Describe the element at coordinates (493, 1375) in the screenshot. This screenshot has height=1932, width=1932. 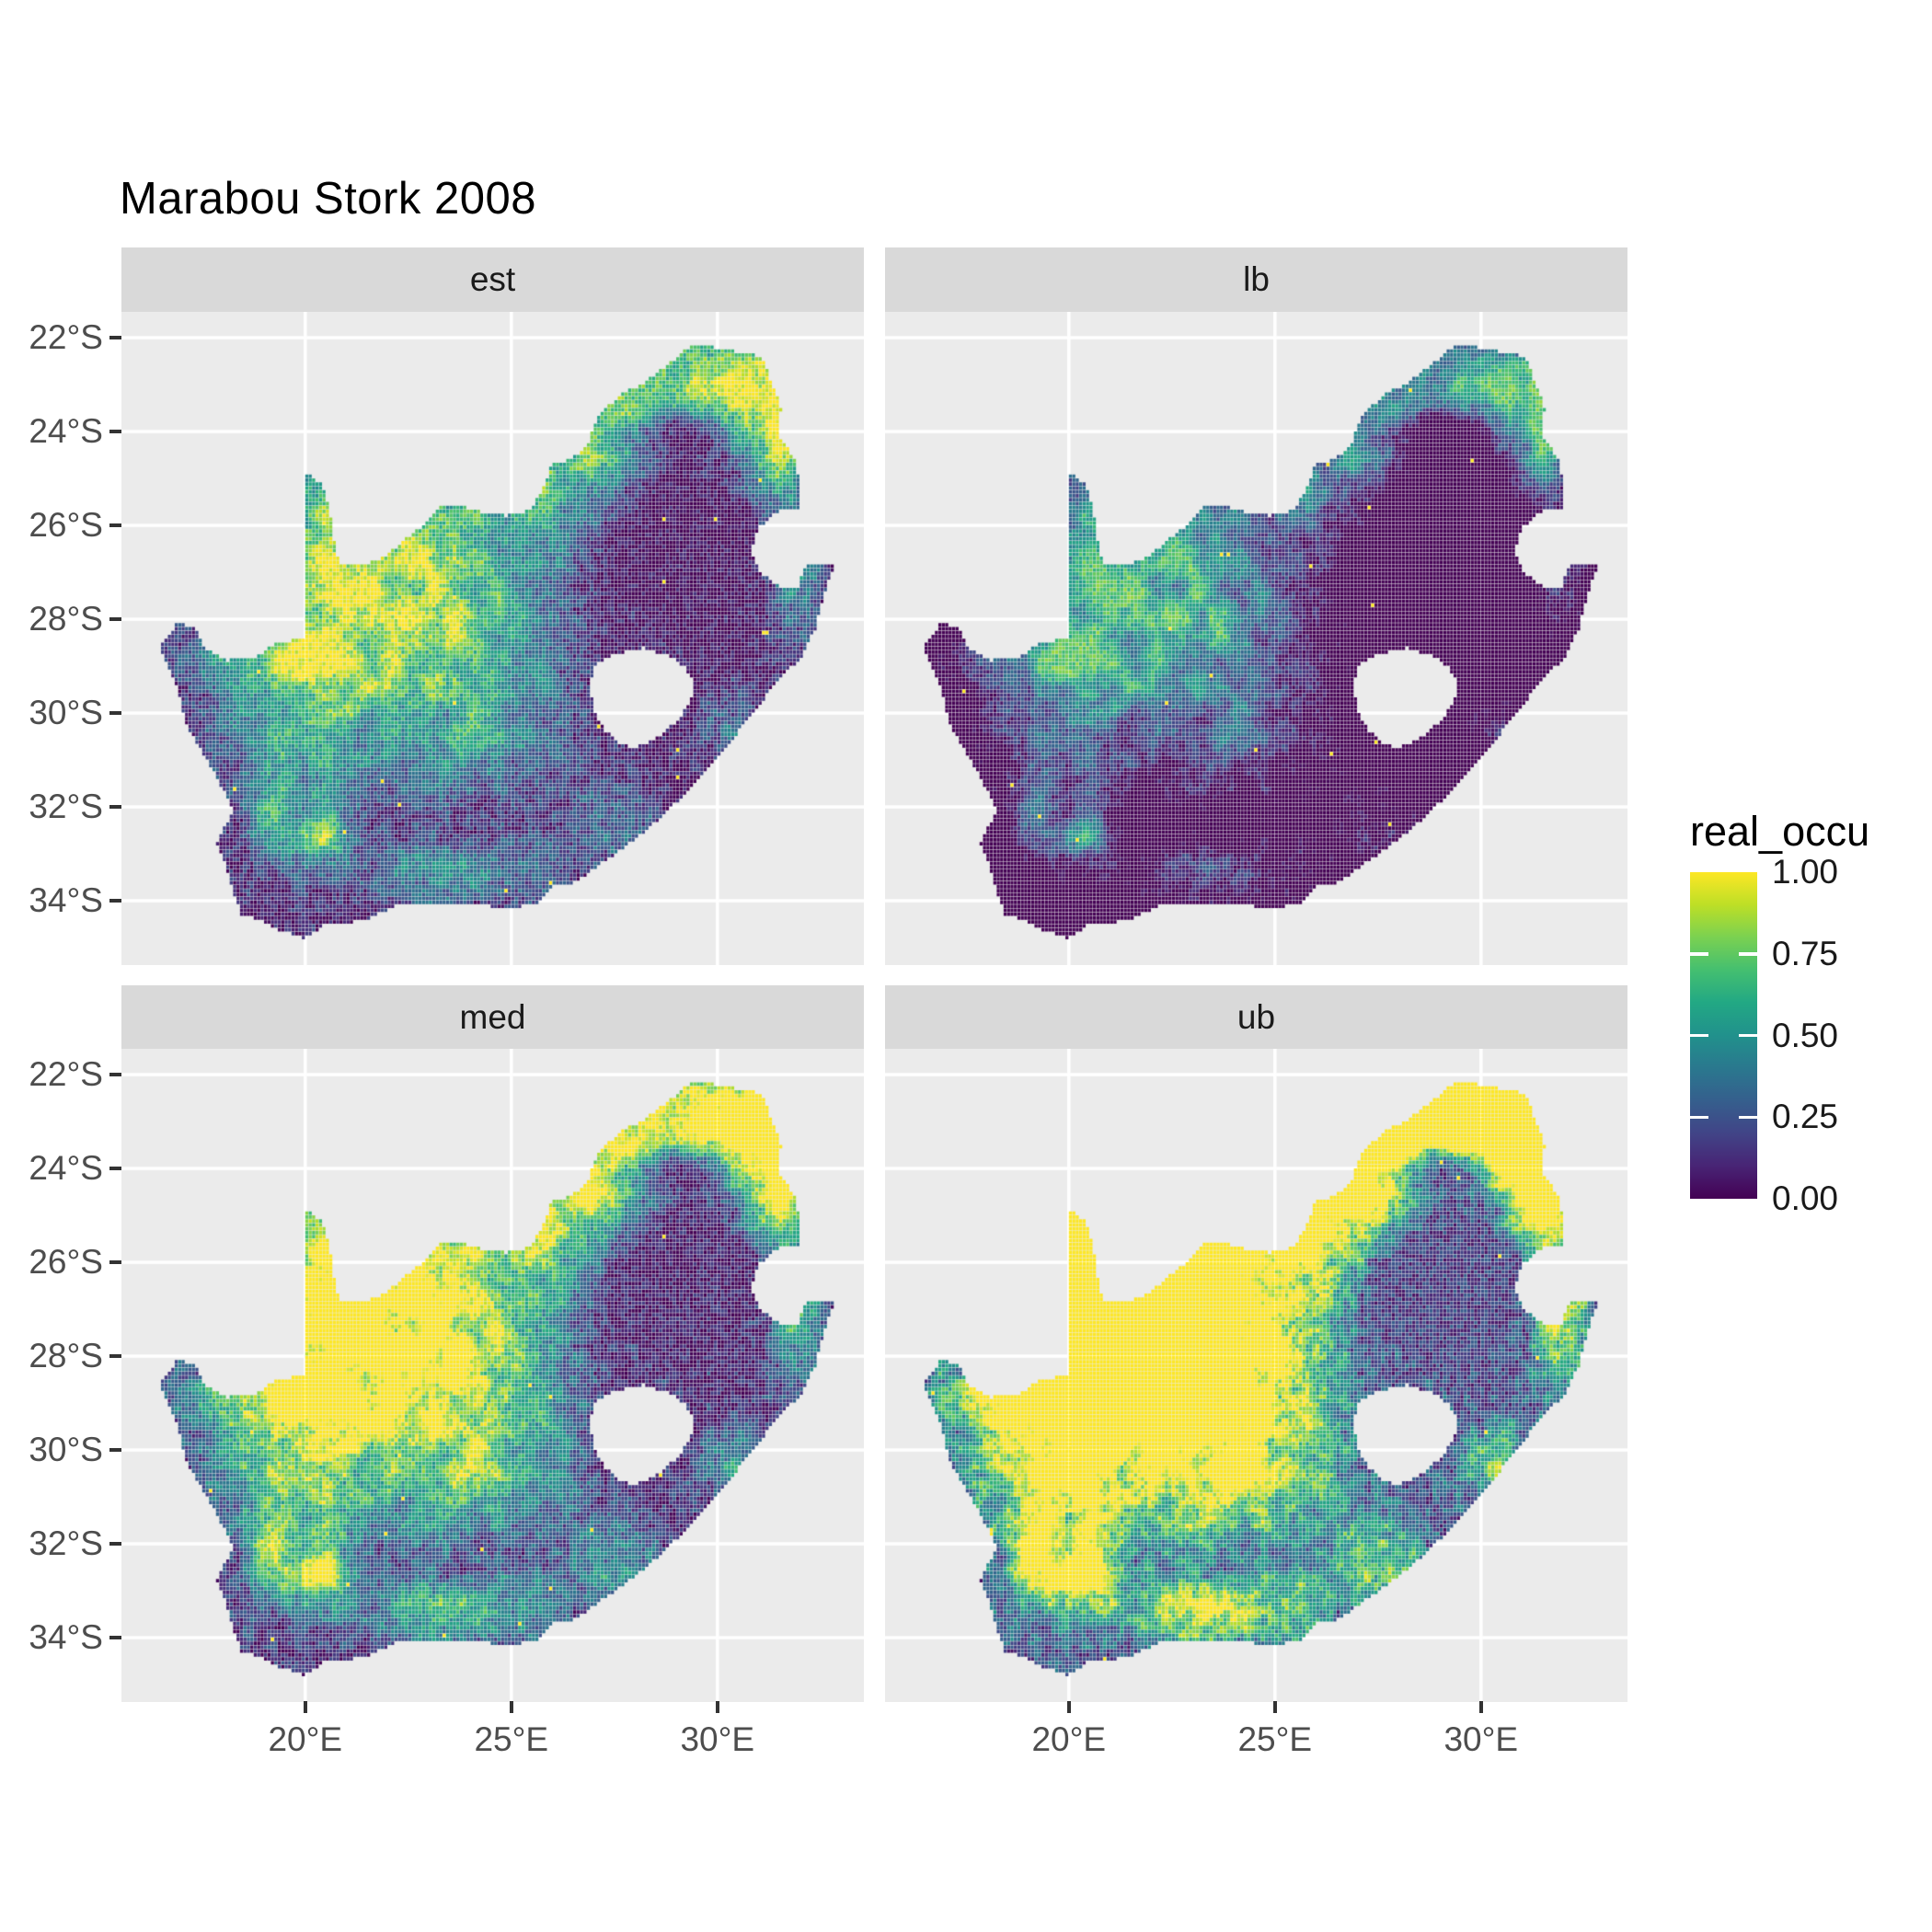
I see `map-panel-med` at that location.